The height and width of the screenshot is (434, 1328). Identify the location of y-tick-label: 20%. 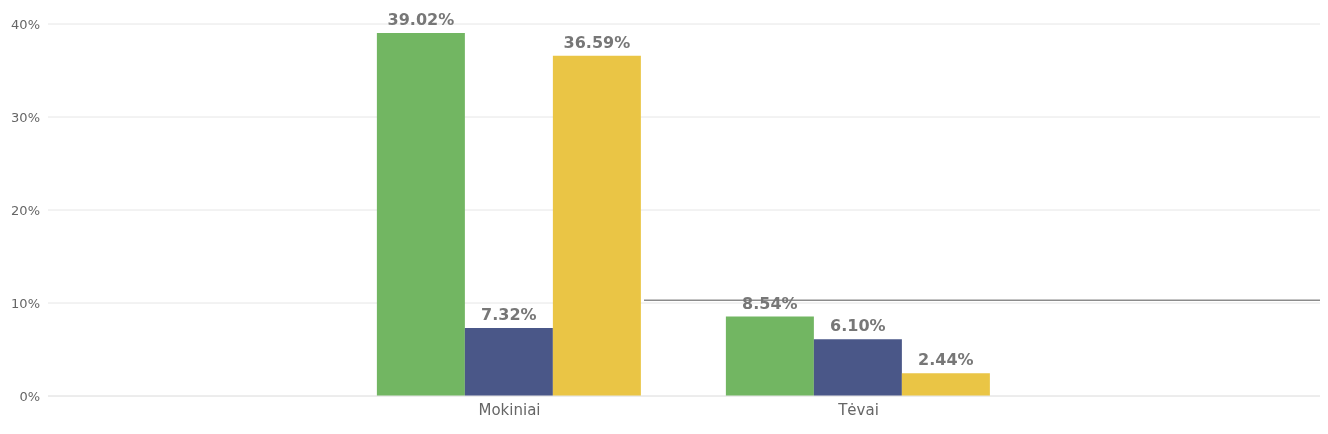
(25, 210).